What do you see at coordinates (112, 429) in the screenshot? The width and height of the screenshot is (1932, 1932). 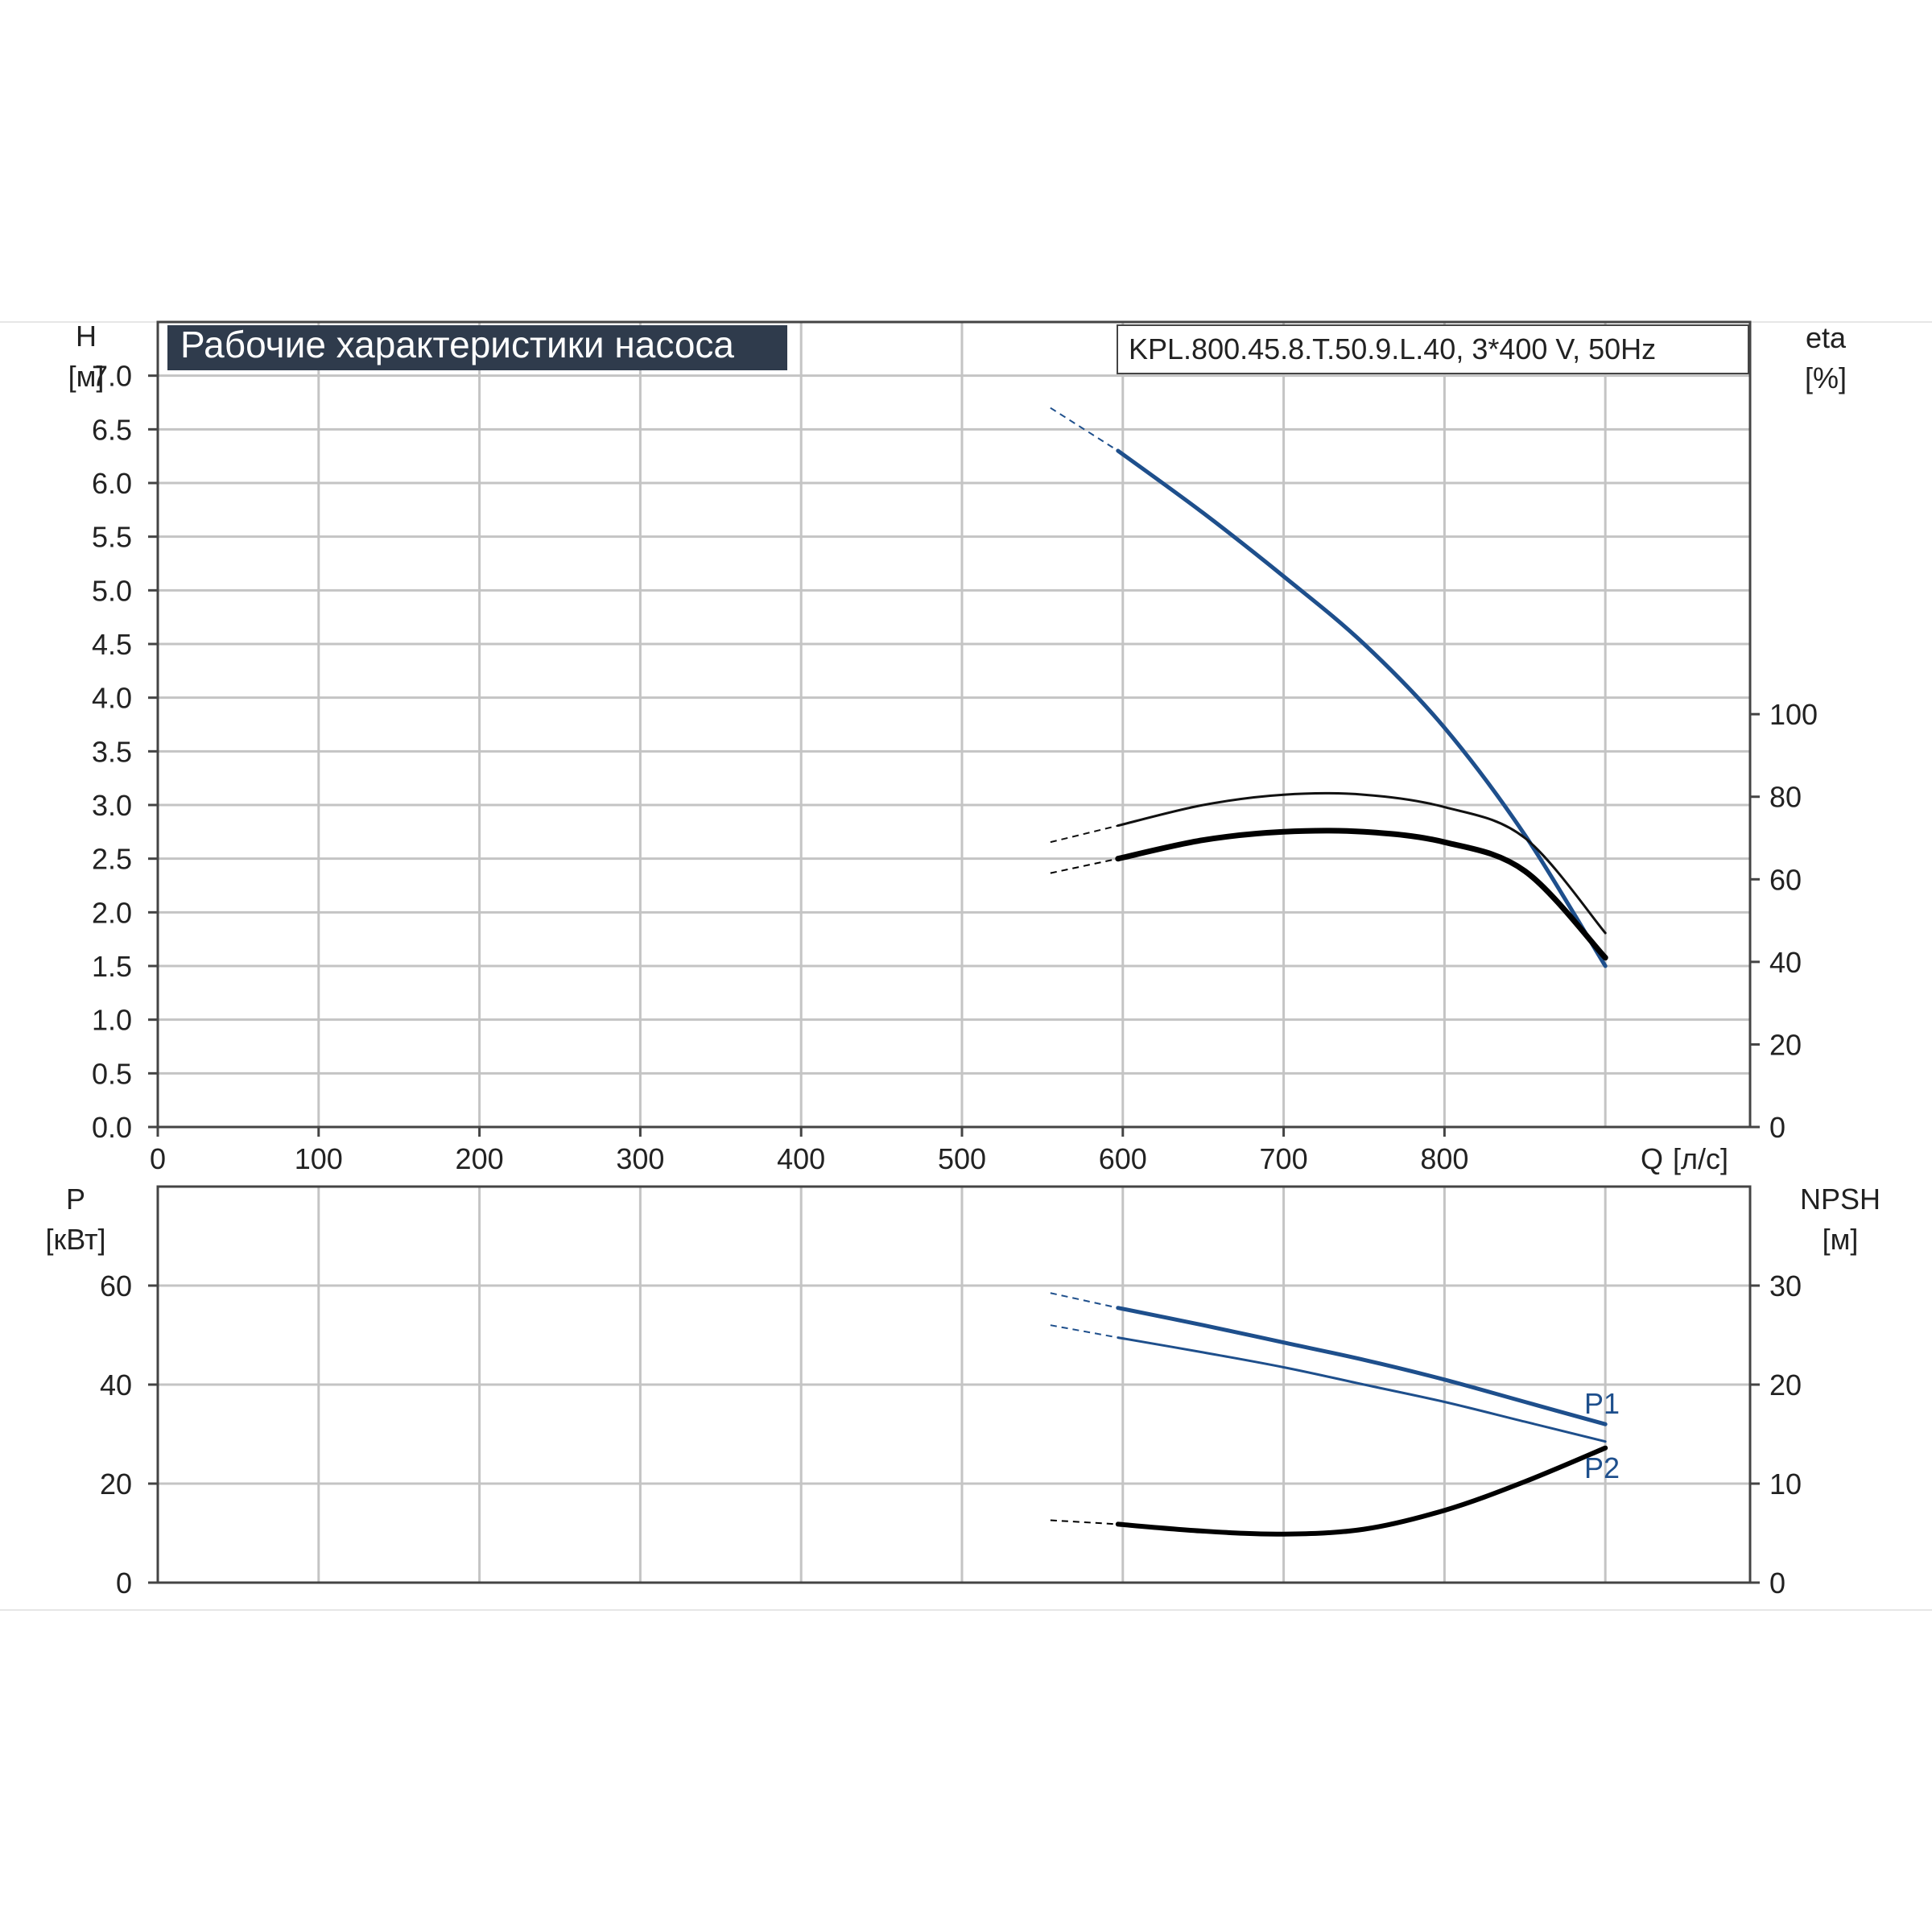 I see `y-tick-label: 6.5` at bounding box center [112, 429].